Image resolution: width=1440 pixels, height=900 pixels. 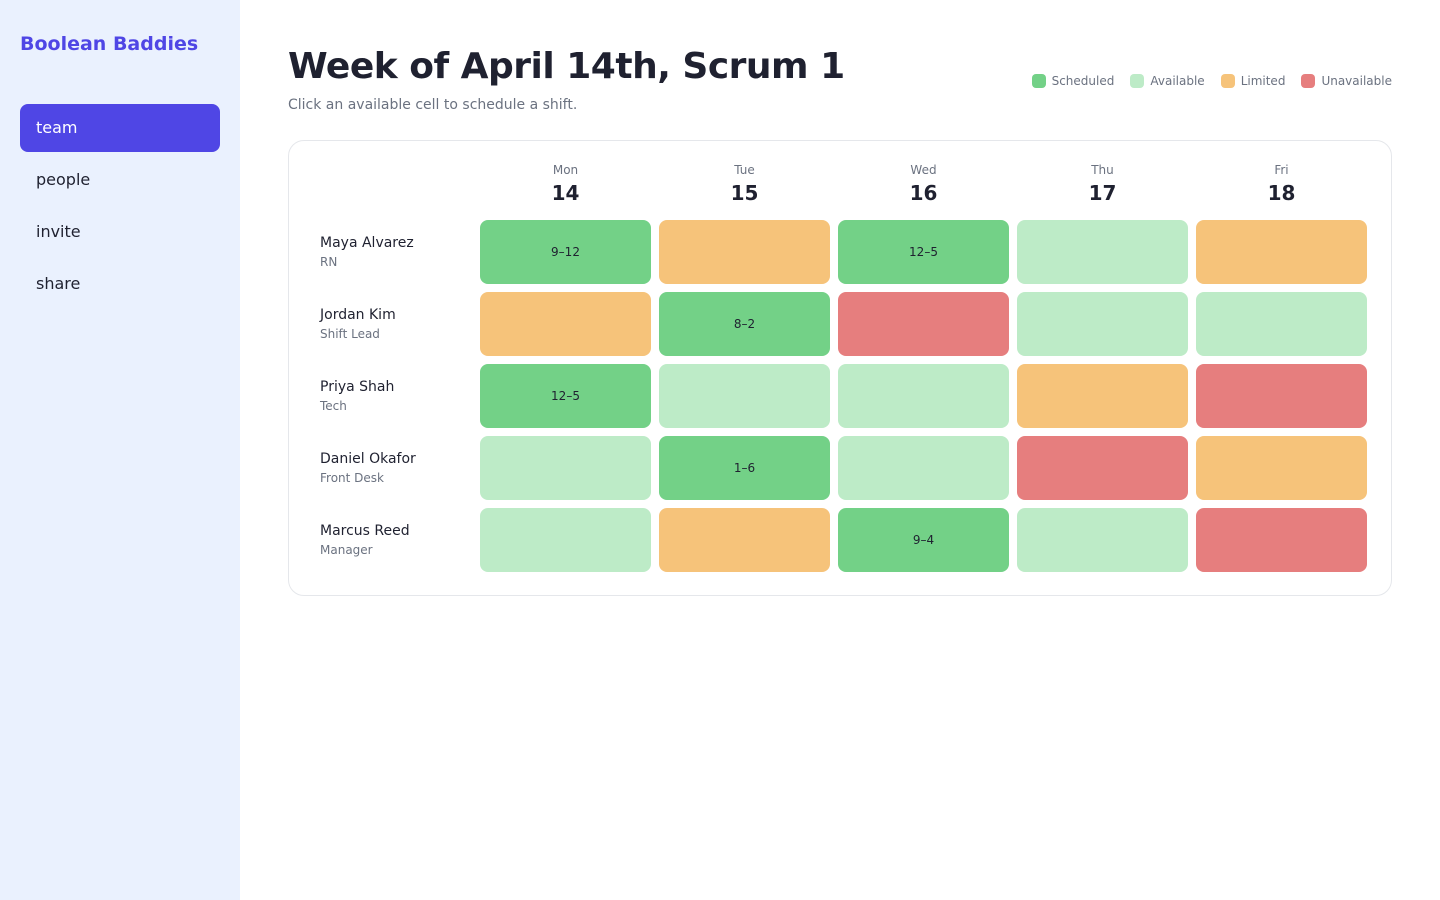 What do you see at coordinates (109, 44) in the screenshot?
I see `brand: Boolean Baddies` at bounding box center [109, 44].